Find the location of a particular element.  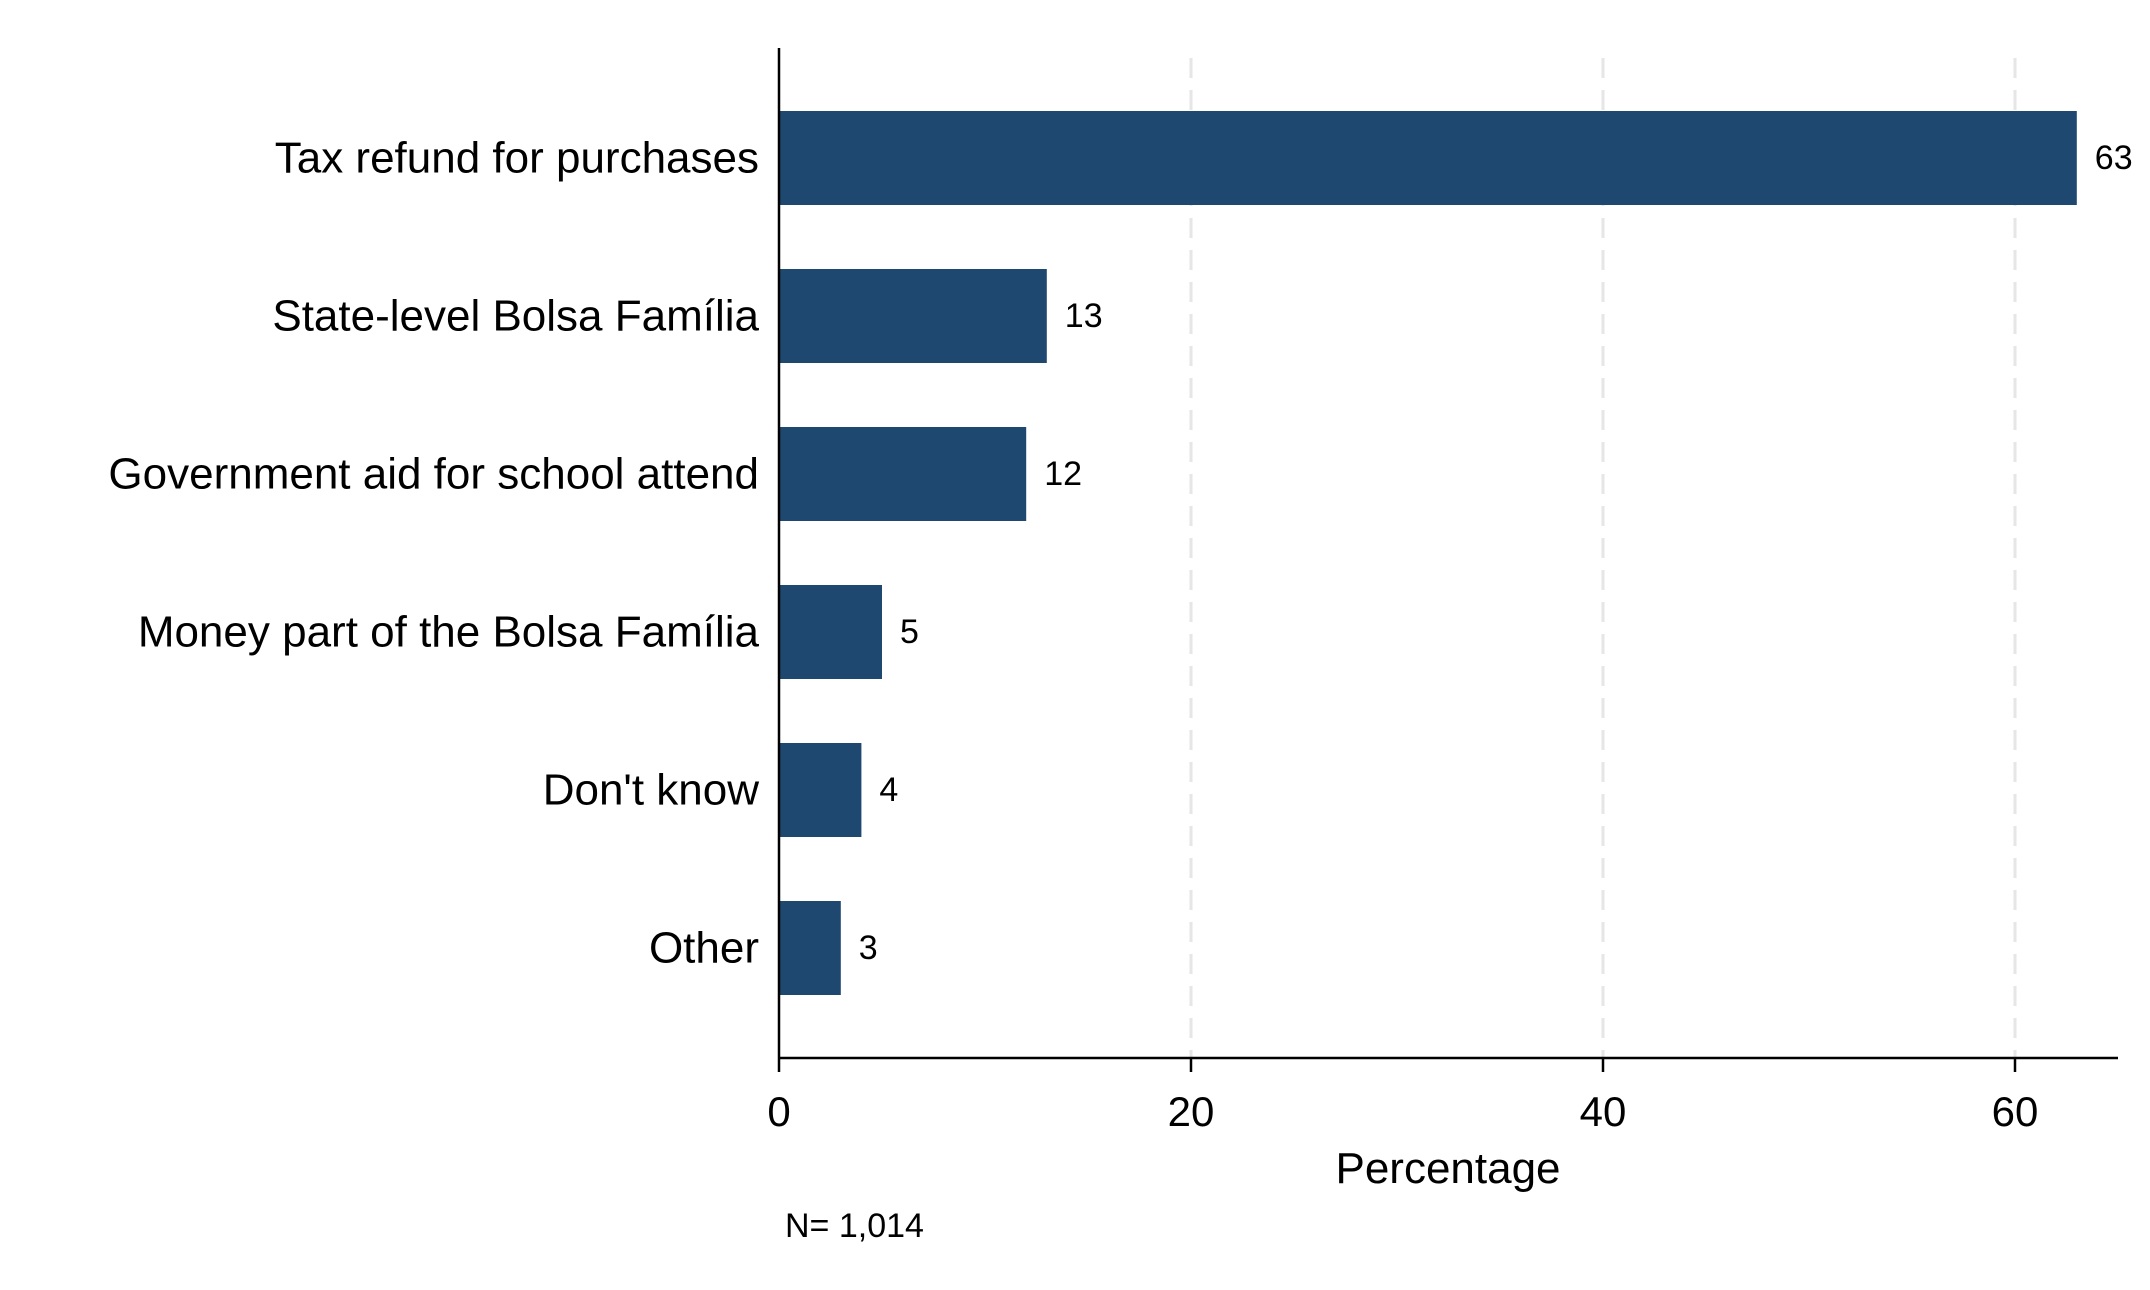

category-label-2: Government aid for school attend is located at coordinates (433, 474).